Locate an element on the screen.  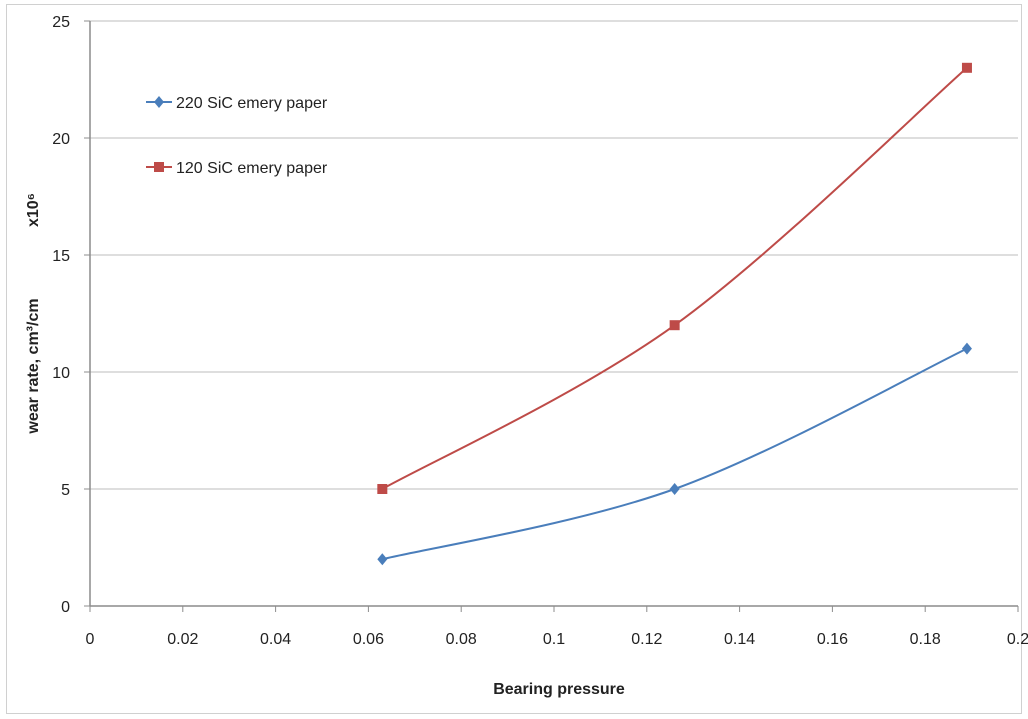
x-tick-label: 0.02 is located at coordinates (182, 639).